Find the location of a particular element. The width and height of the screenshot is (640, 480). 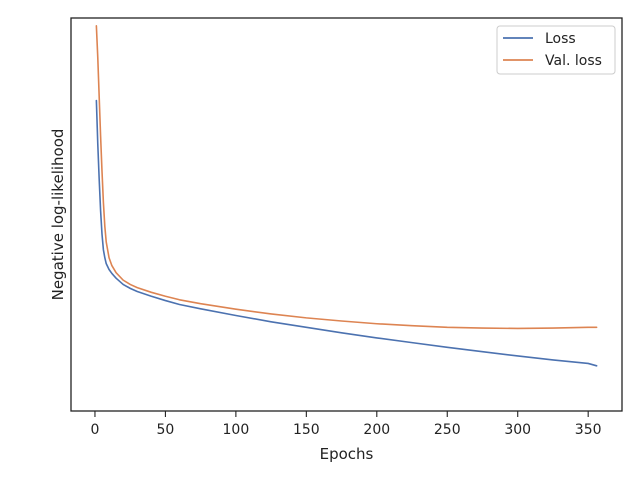

x-axis-label: Epochs is located at coordinates (347, 454).